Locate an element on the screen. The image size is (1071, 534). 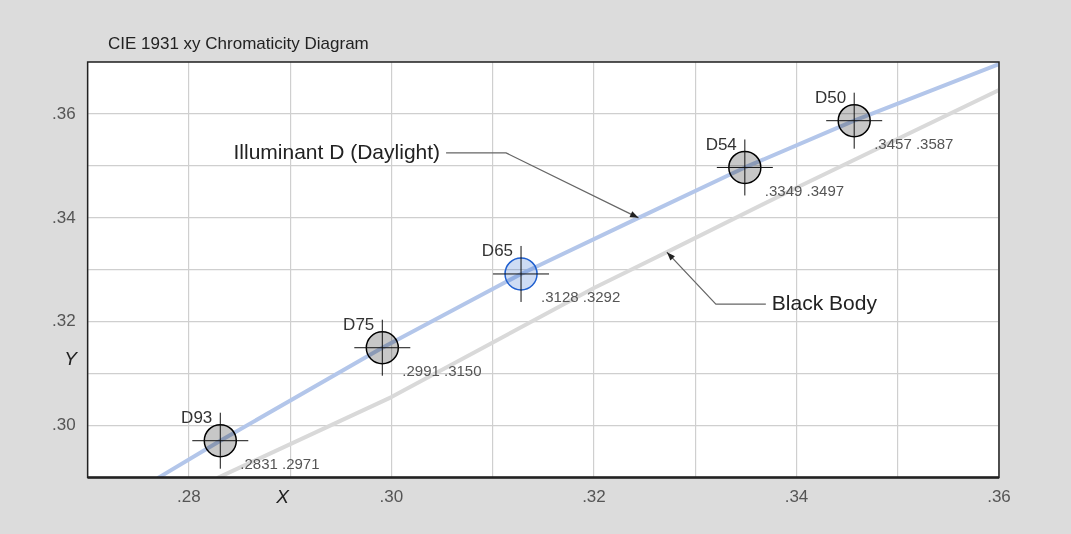
data-label: .2991 .3150 is located at coordinates (442, 370).